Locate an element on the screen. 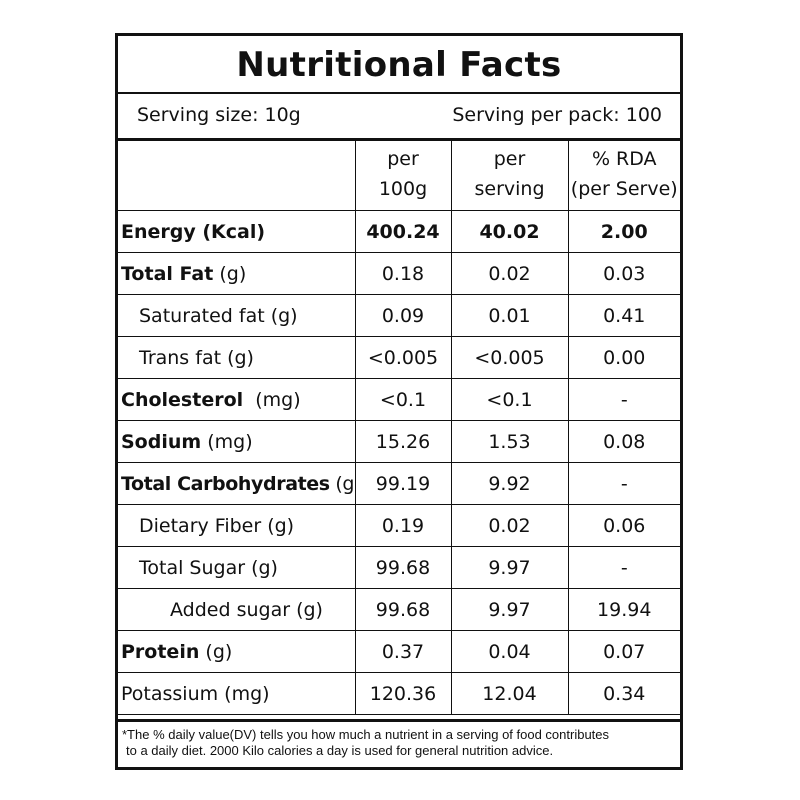  value-per-100g: 0.09 is located at coordinates (403, 315).